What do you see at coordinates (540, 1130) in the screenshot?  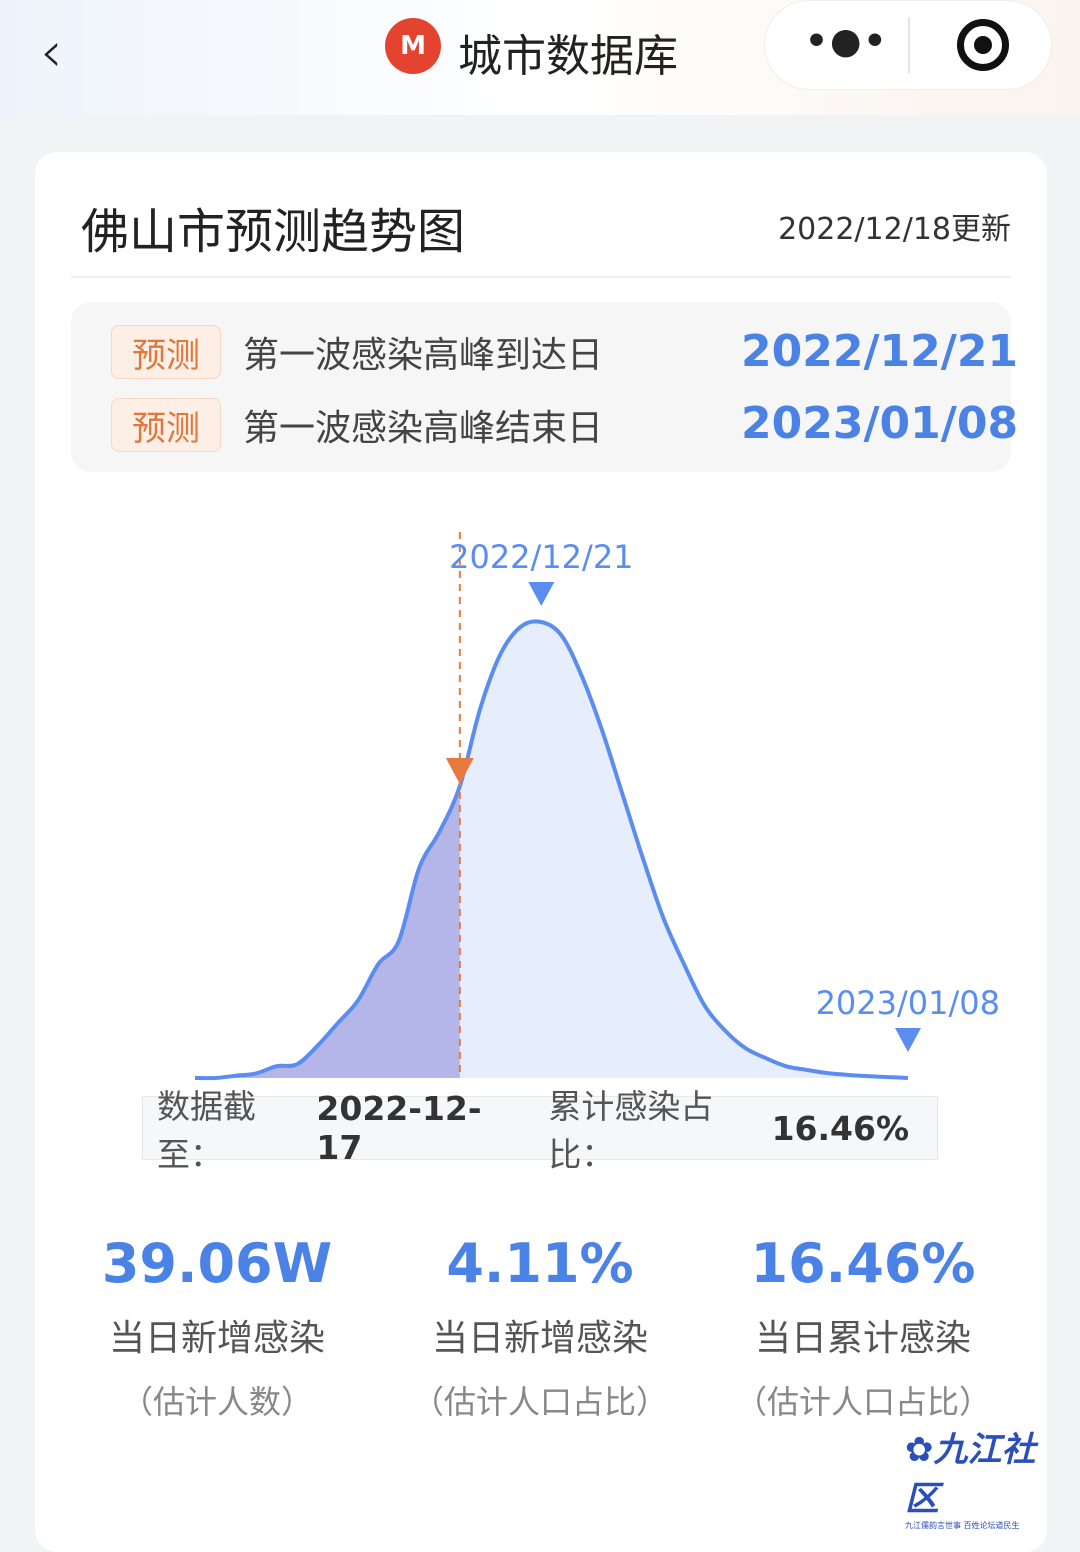 I see `data-cutoff-bar: 数据截至： 2022-12-17 累计感染占比： 16.46%` at bounding box center [540, 1130].